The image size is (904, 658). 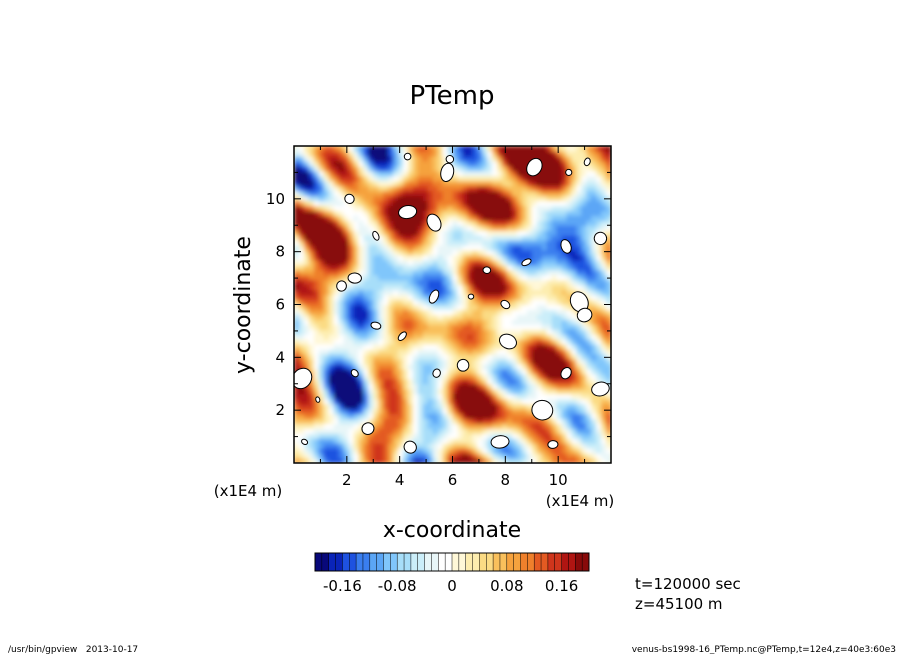 I want to click on y-tick-label: 6, so click(x=280, y=305).